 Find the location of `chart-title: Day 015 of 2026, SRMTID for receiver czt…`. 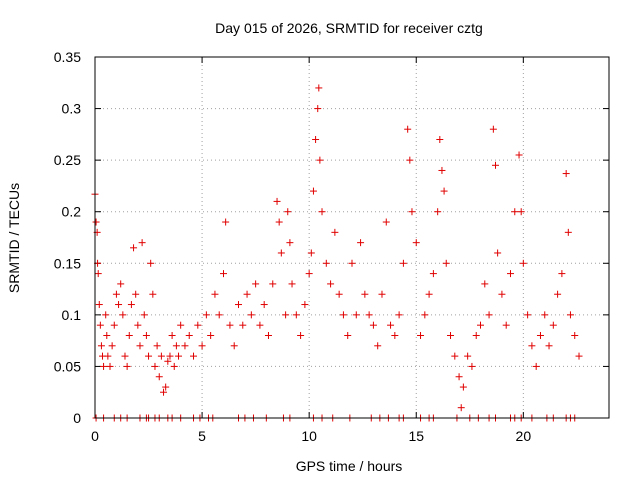

chart-title: Day 015 of 2026, SRMTID for receiver czt… is located at coordinates (349, 28).